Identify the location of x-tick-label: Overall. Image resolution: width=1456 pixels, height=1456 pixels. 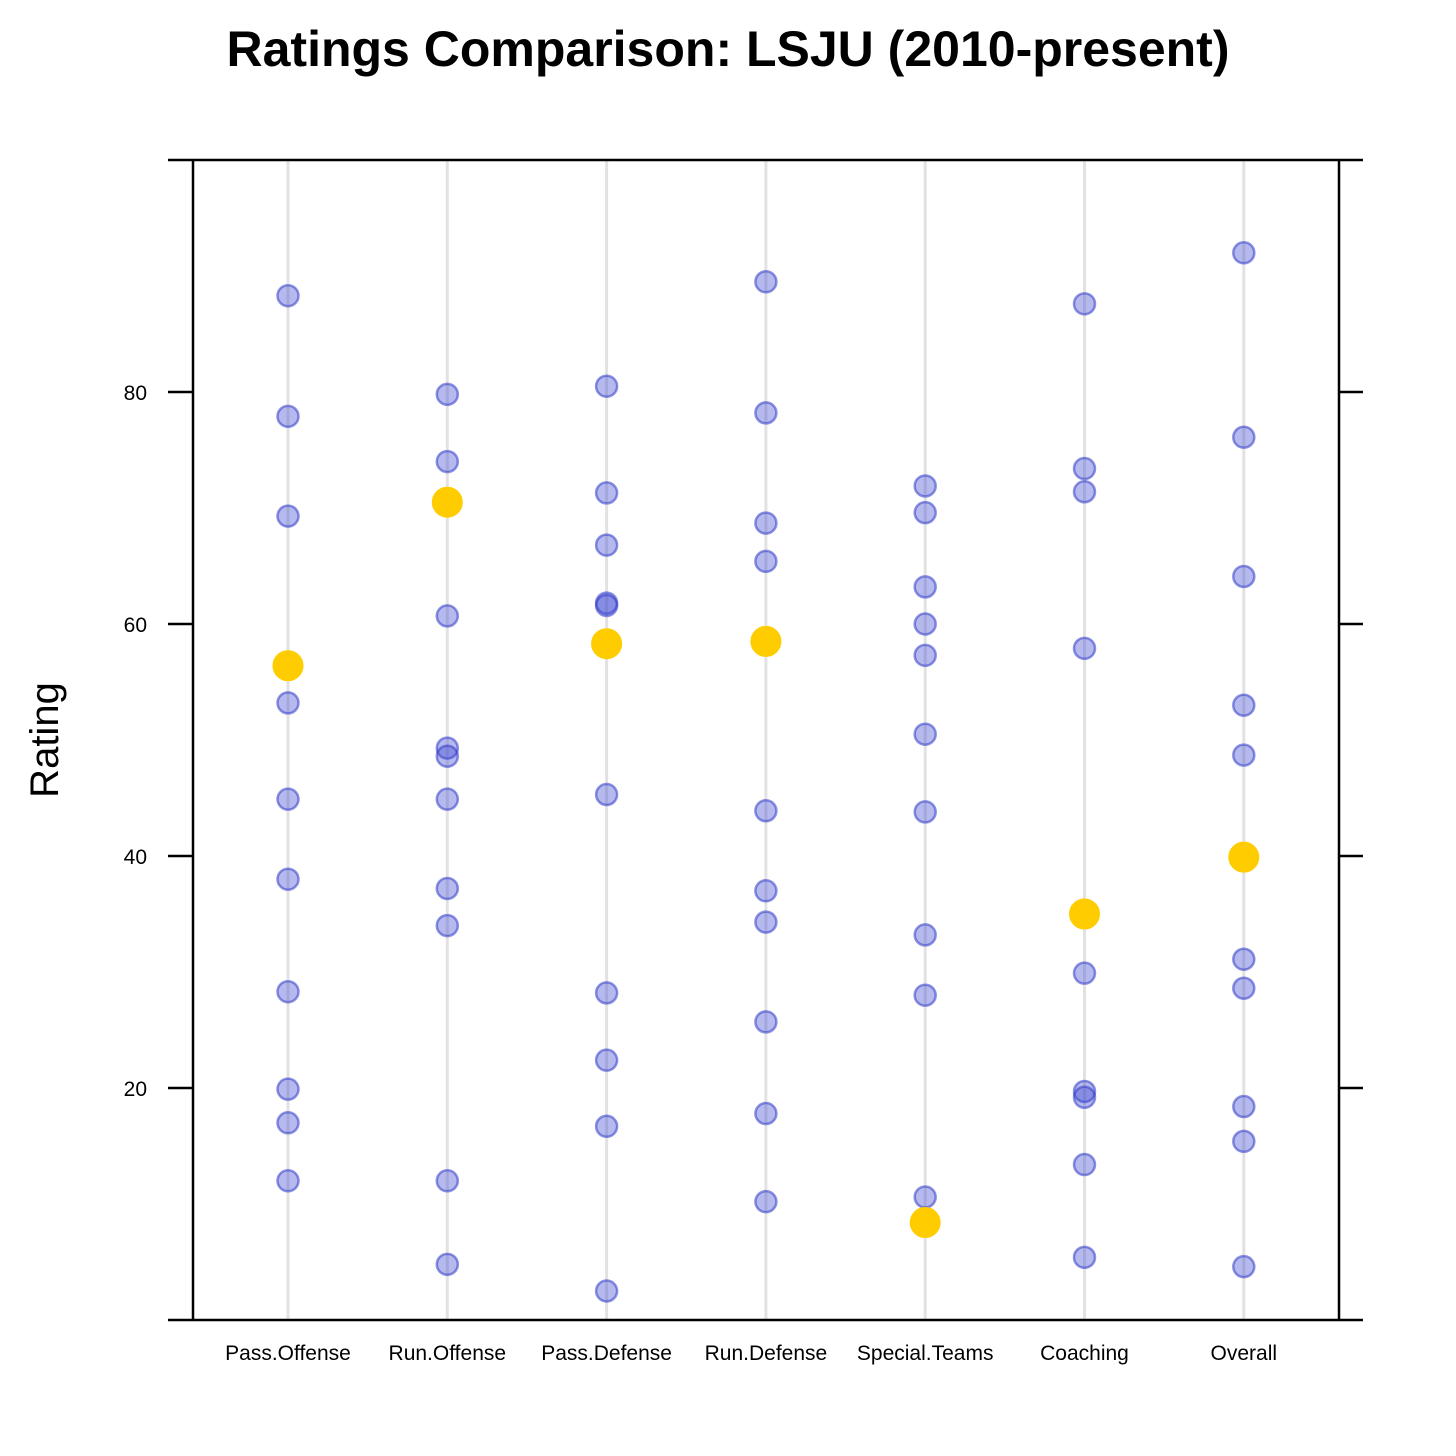
(1244, 1353).